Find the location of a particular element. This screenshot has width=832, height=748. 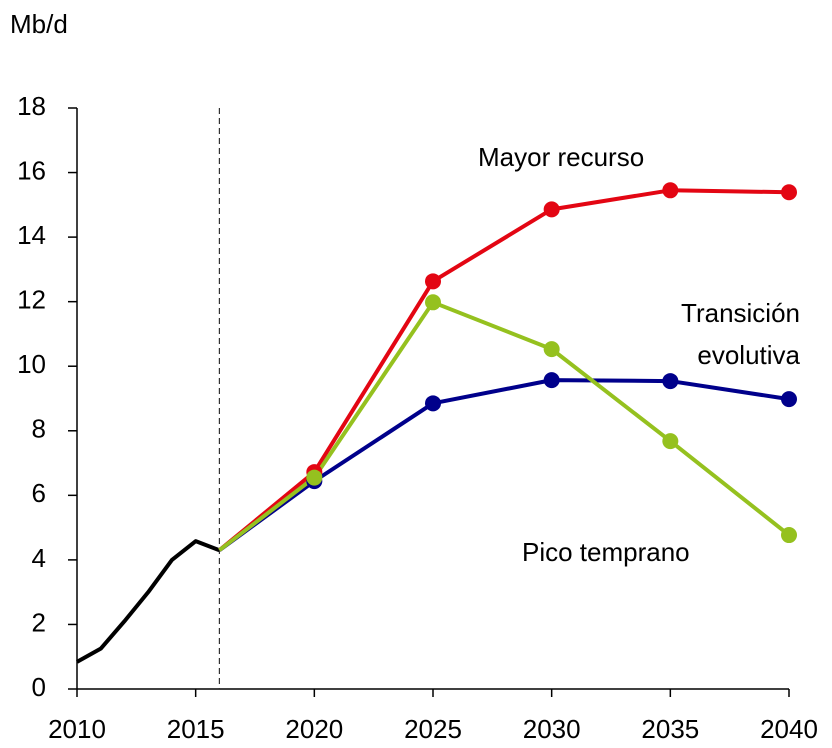

x-tick-label: 2010 is located at coordinates (77, 729).